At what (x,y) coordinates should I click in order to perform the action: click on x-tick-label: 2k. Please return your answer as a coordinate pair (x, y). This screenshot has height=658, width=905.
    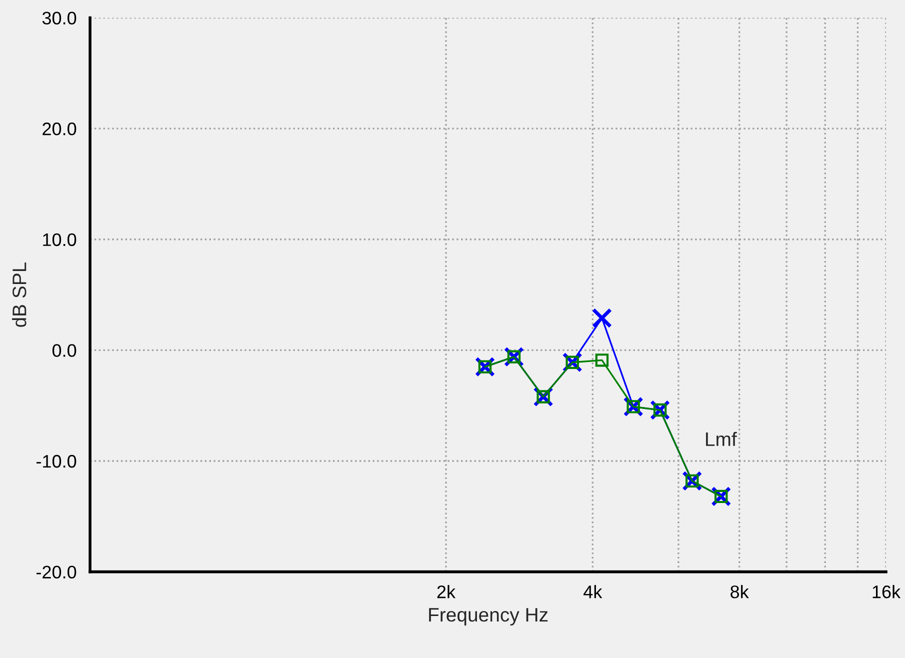
    Looking at the image, I should click on (446, 591).